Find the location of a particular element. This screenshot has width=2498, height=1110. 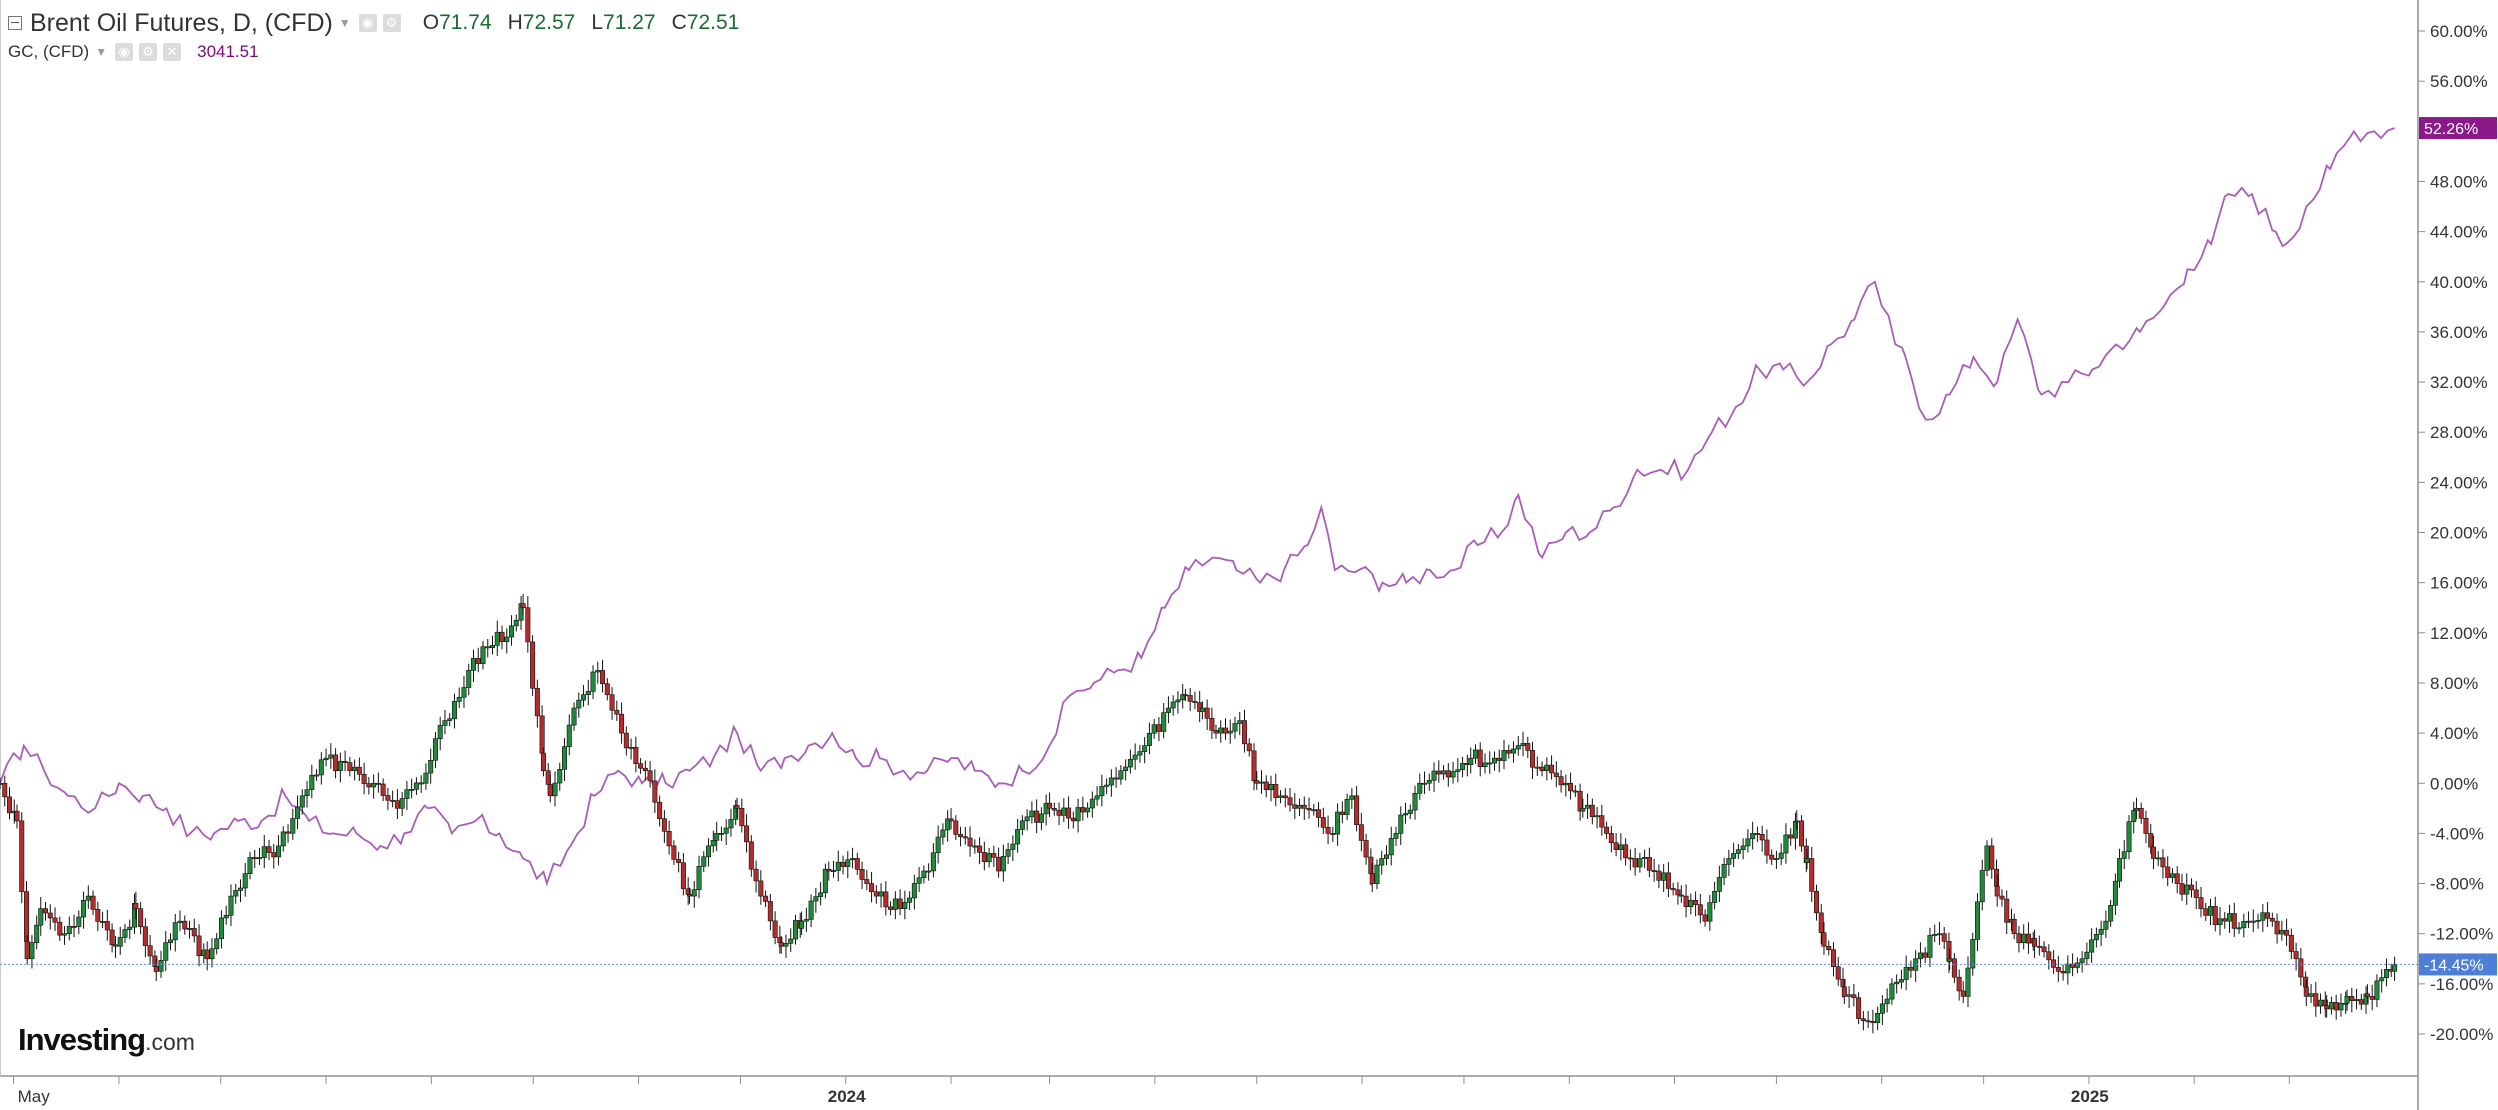

collapse-legend-icon is located at coordinates (15, 23).